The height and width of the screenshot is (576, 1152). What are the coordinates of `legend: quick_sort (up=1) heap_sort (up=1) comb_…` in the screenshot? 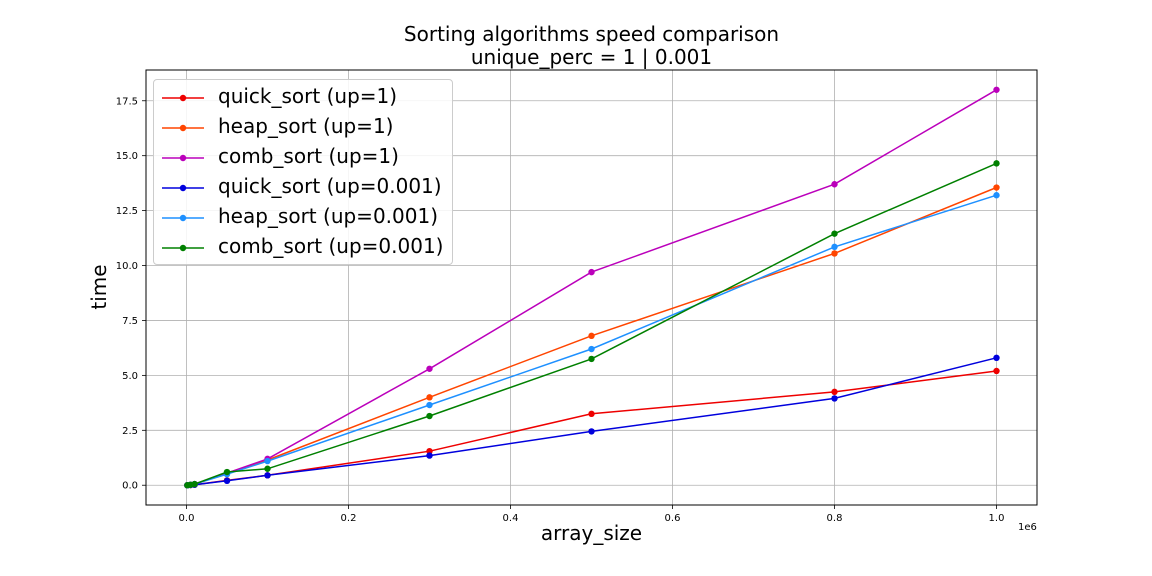 It's located at (303, 172).